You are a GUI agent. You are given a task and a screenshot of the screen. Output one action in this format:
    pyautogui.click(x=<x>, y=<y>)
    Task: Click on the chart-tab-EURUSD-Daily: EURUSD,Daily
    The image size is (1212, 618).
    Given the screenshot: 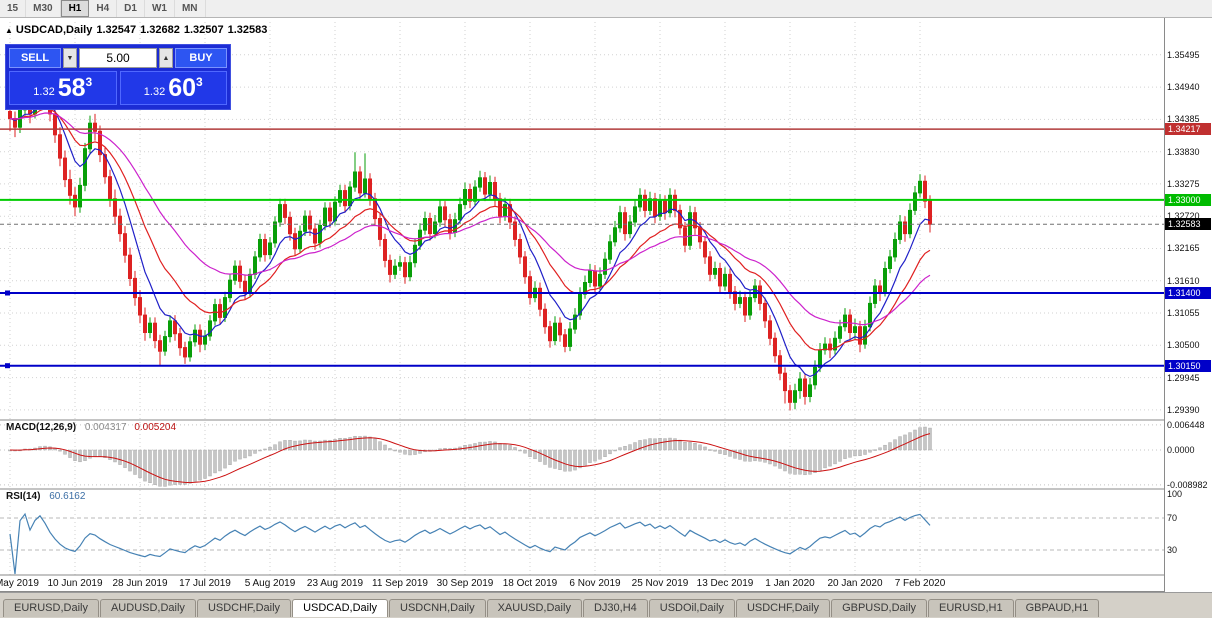 What is the action you would take?
    pyautogui.click(x=51, y=608)
    